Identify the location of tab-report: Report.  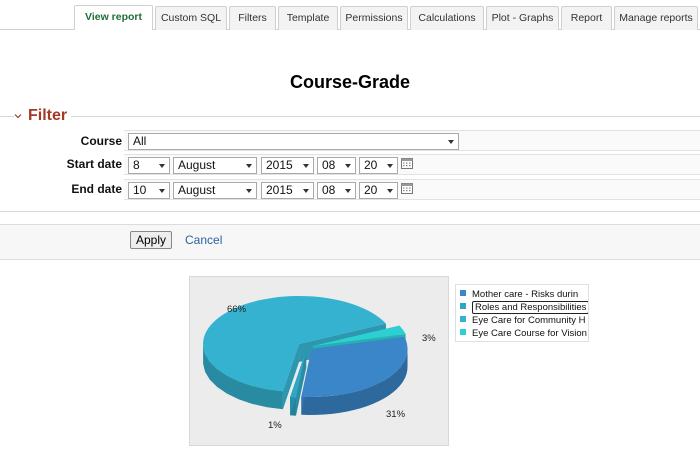
(586, 18).